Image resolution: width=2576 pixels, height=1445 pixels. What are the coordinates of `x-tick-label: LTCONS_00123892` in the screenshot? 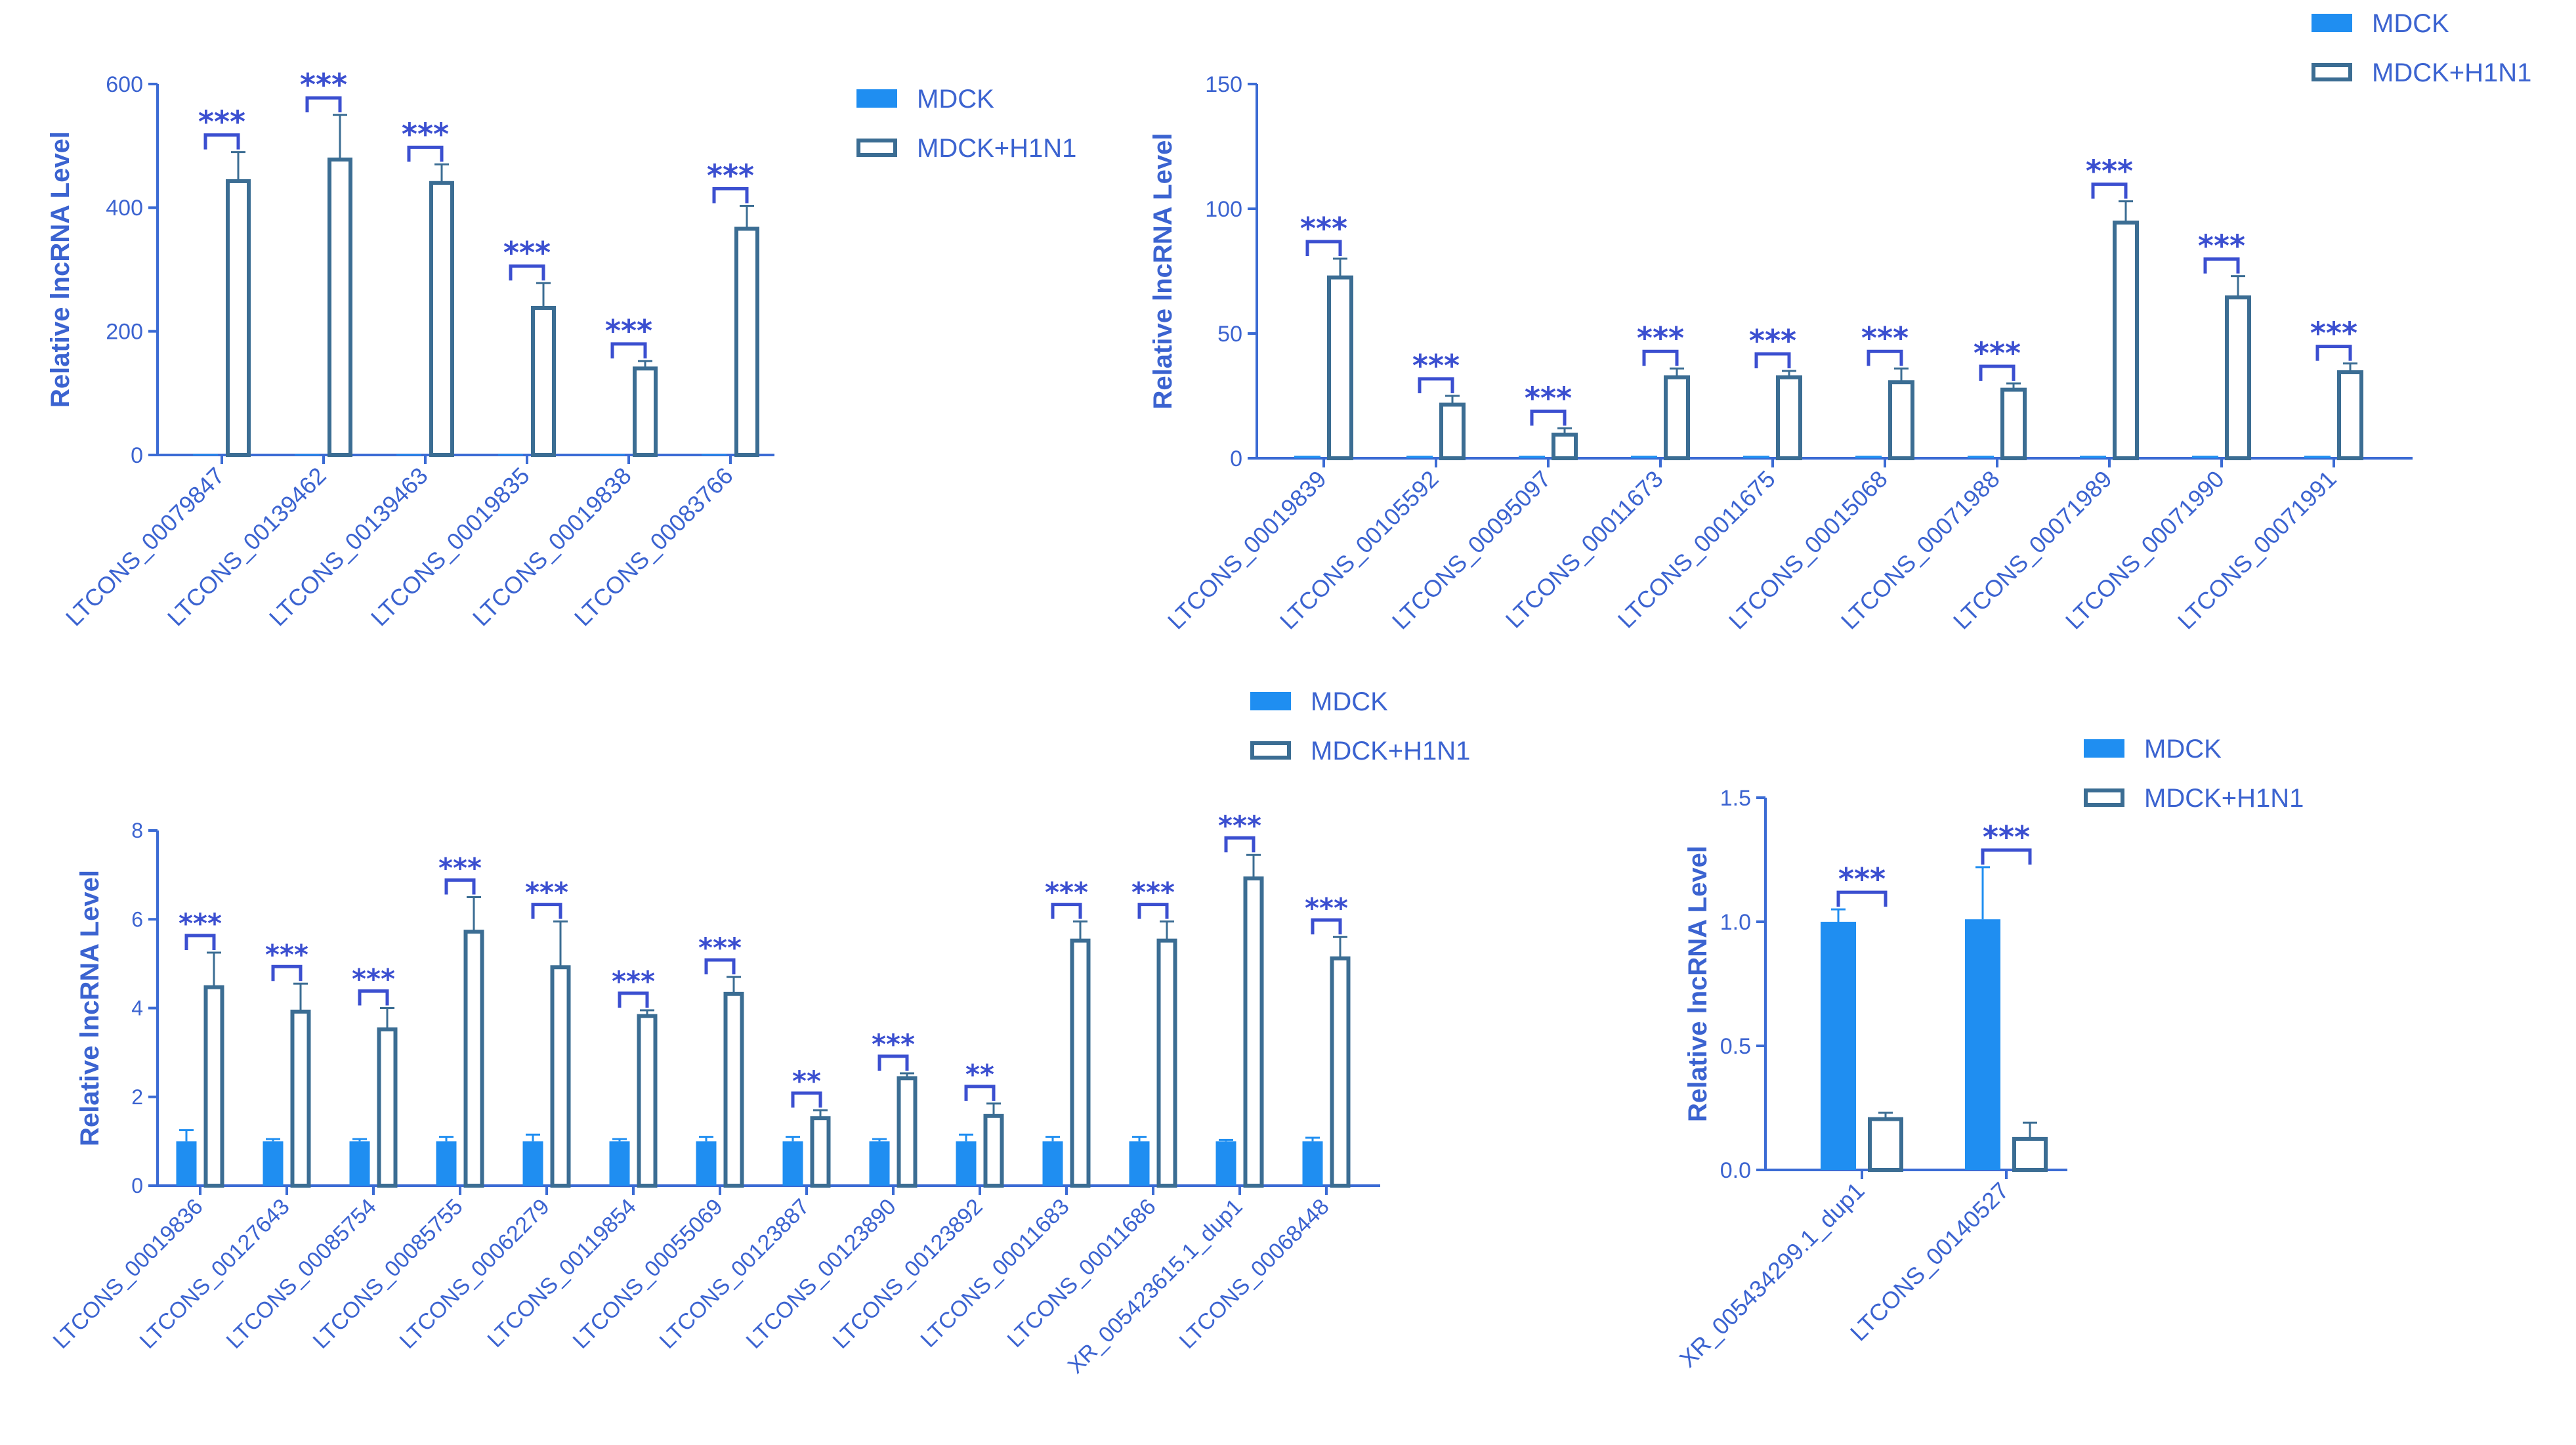 It's located at (908, 1274).